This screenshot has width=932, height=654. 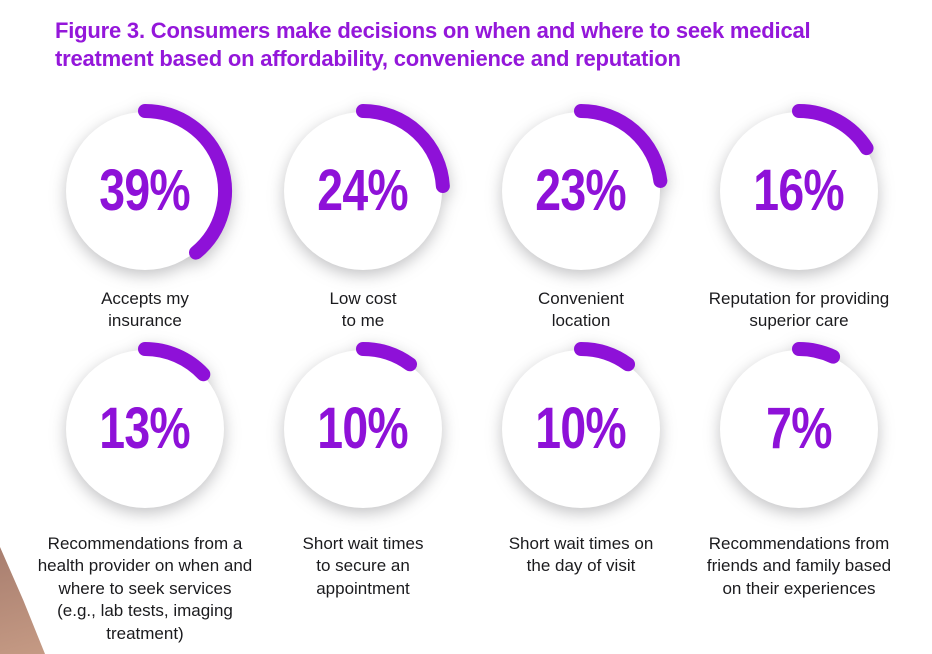 What do you see at coordinates (580, 310) in the screenshot?
I see `donut-label: Convenient location` at bounding box center [580, 310].